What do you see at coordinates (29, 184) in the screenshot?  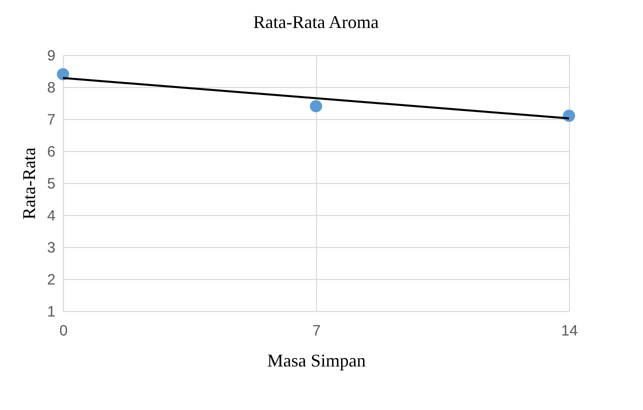 I see `y-axis-title: Rata-Rata` at bounding box center [29, 184].